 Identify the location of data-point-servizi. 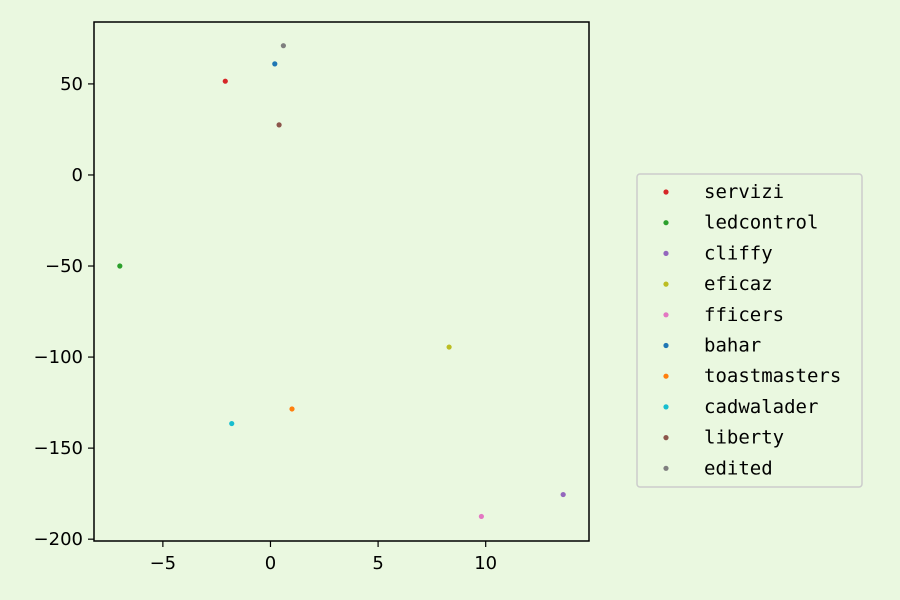
(225, 81).